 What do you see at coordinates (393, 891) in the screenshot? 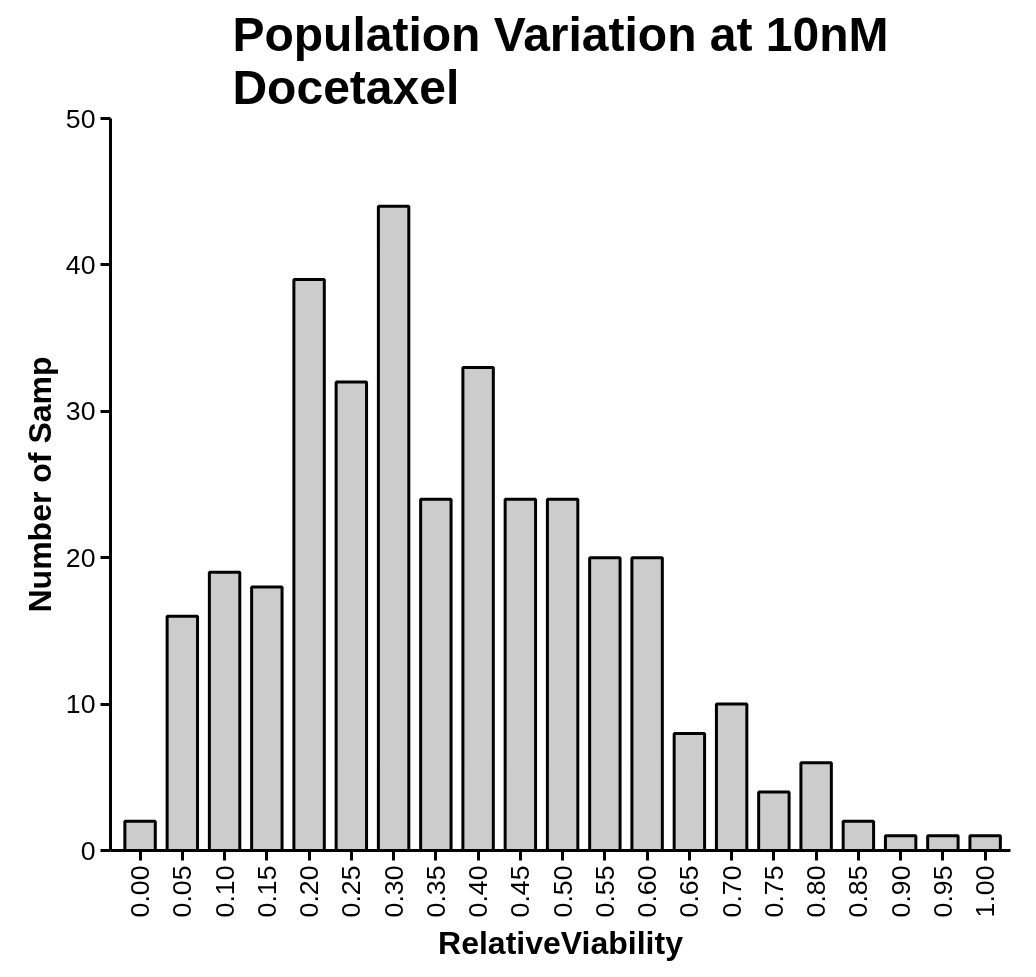
I see `x-tick-label: 0.30` at bounding box center [393, 891].